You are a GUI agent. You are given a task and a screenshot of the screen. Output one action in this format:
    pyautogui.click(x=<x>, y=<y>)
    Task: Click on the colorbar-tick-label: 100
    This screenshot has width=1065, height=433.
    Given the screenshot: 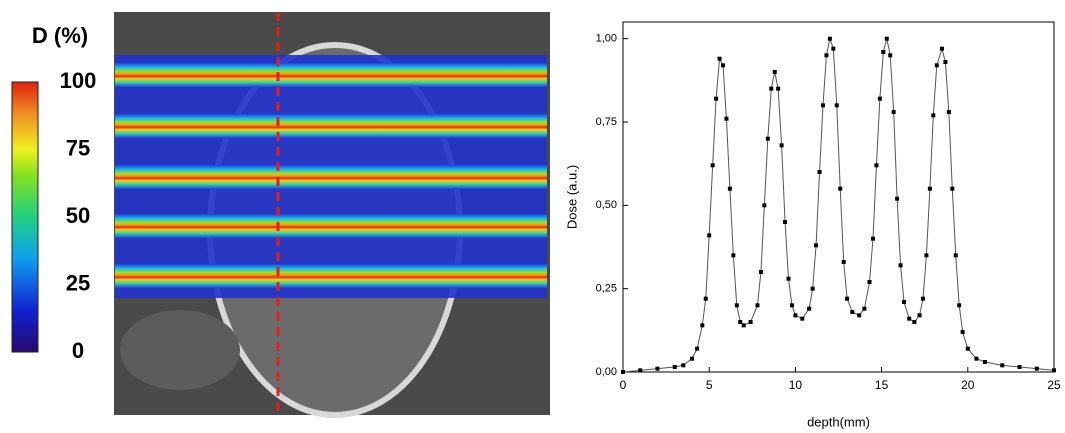 What is the action you would take?
    pyautogui.click(x=78, y=80)
    